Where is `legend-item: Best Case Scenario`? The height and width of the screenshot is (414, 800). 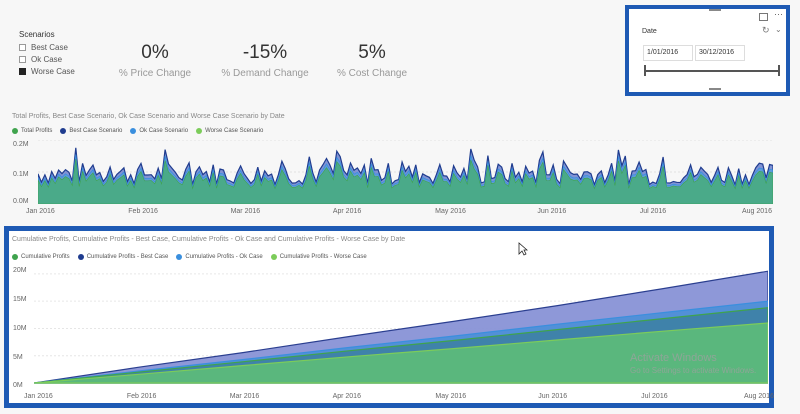 legend-item: Best Case Scenario is located at coordinates (91, 131).